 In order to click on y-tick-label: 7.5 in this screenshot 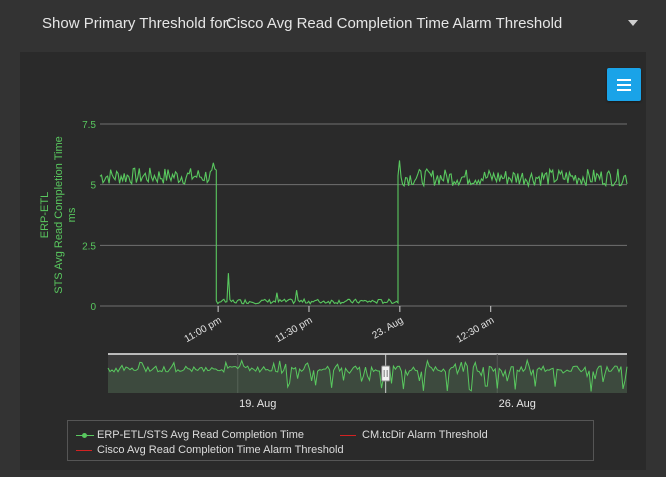, I will do `click(89, 125)`.